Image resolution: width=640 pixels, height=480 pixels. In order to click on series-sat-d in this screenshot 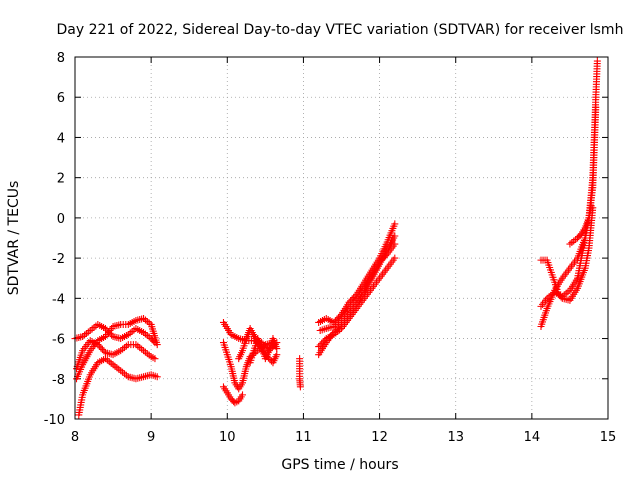, I will do `click(116, 355)`.